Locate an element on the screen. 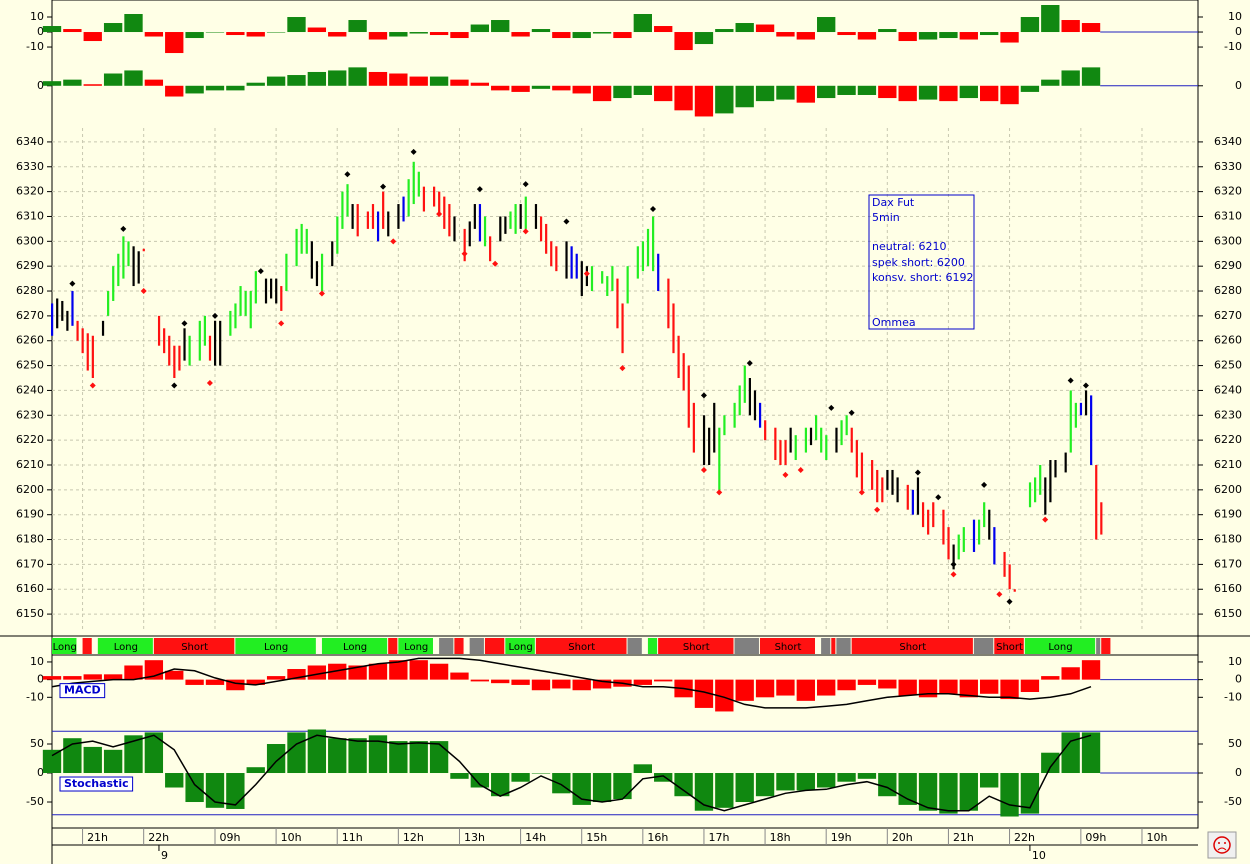 The image size is (1250, 864). y-tick-label: -50 is located at coordinates (35, 801).